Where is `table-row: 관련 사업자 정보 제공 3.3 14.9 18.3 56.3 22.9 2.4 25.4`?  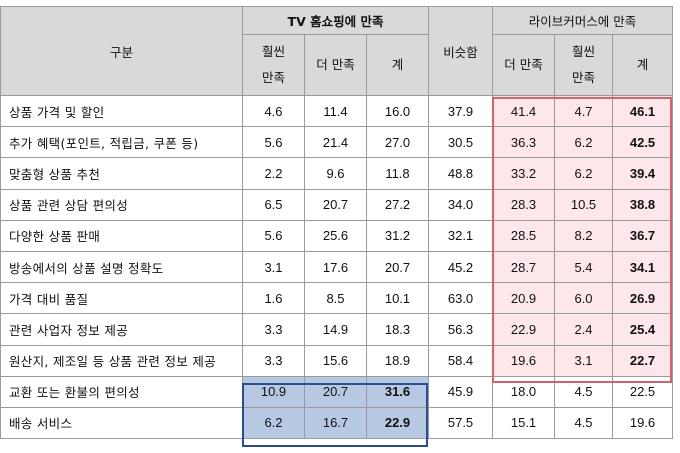
table-row: 관련 사업자 정보 제공 3.3 14.9 18.3 56.3 22.9 2.4 25.4 is located at coordinates (337, 329).